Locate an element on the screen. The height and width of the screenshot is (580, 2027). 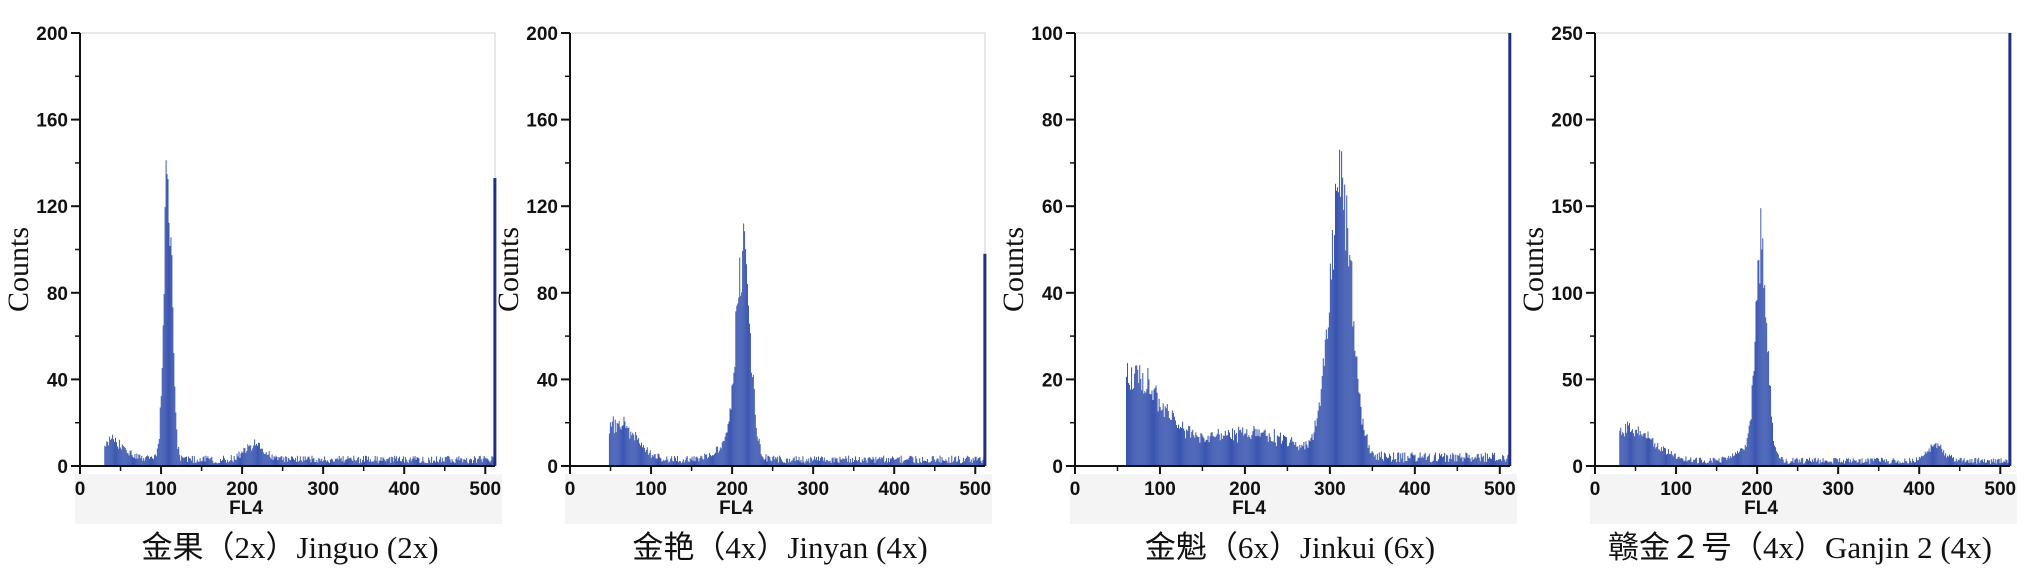
histogram-bars is located at coordinates (299, 313).